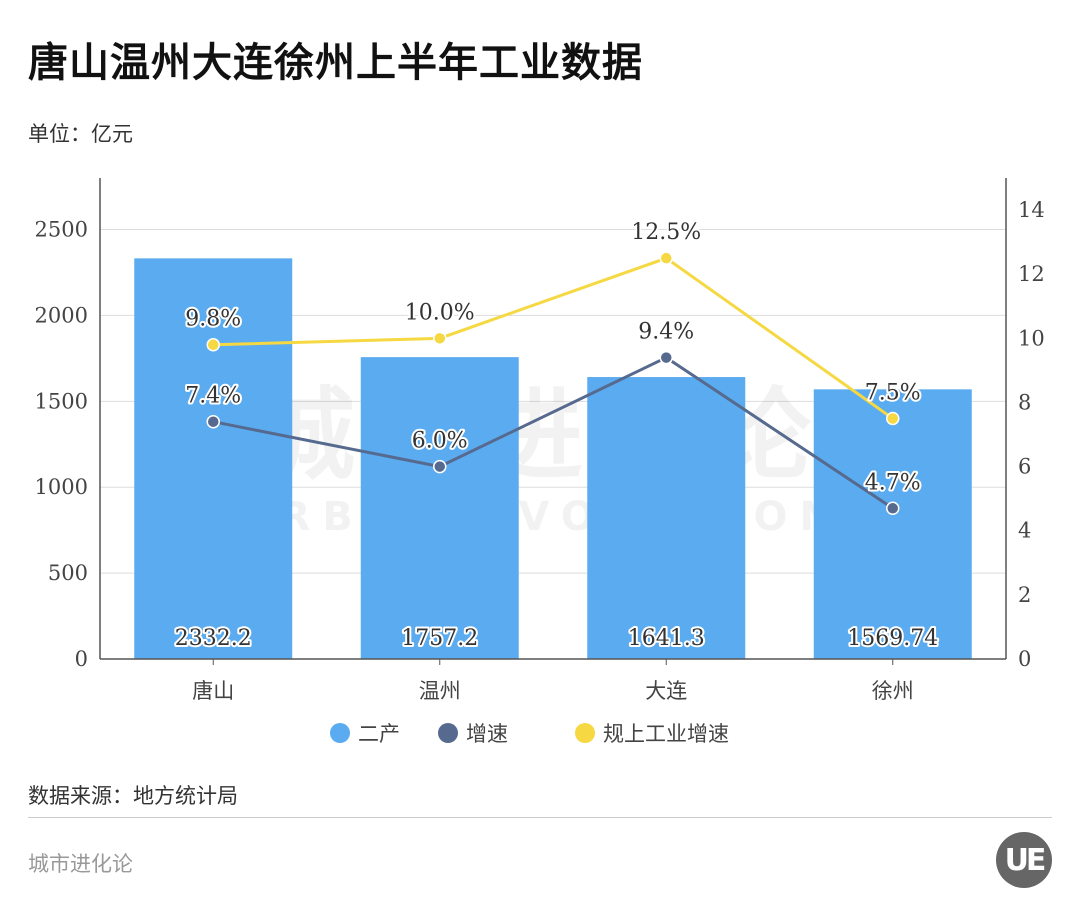 The image size is (1080, 918). I want to click on right-tick-label: 6, so click(1024, 467).